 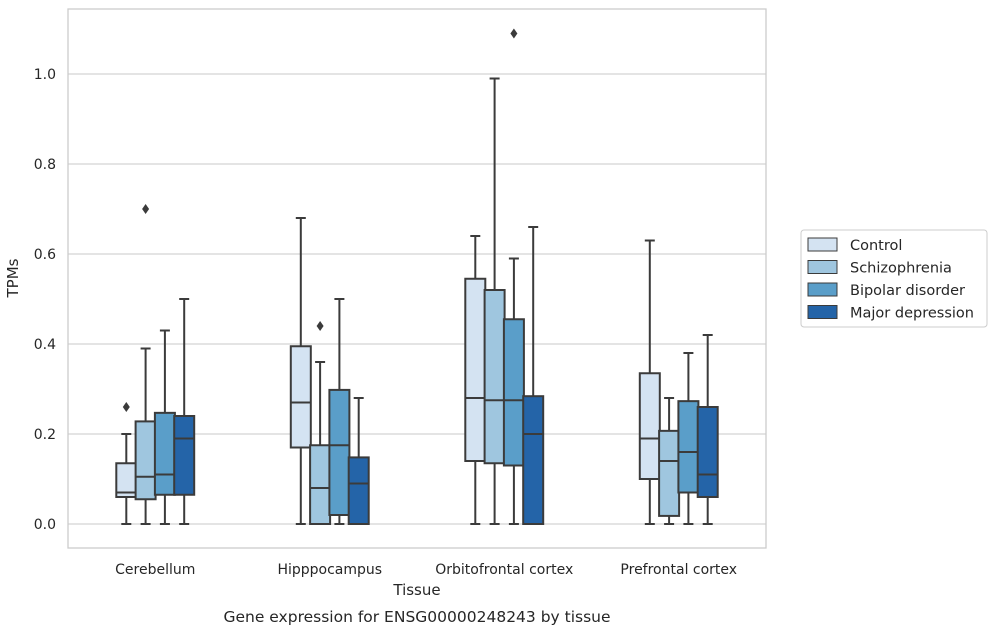 I want to click on legend-label: Major depression, so click(x=912, y=314).